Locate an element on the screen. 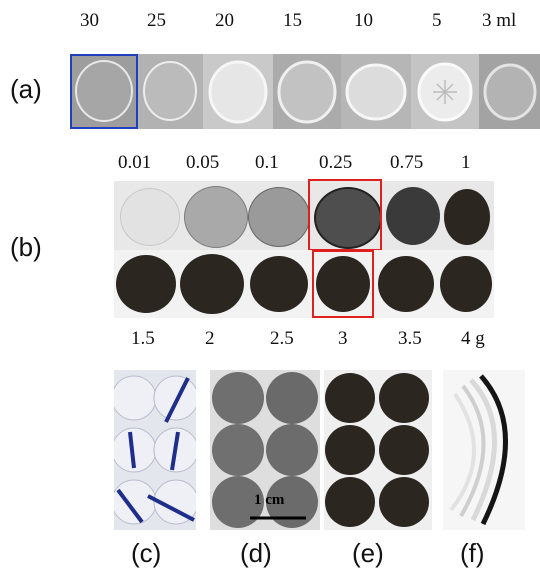  volume-label-5: 5 is located at coordinates (437, 20).